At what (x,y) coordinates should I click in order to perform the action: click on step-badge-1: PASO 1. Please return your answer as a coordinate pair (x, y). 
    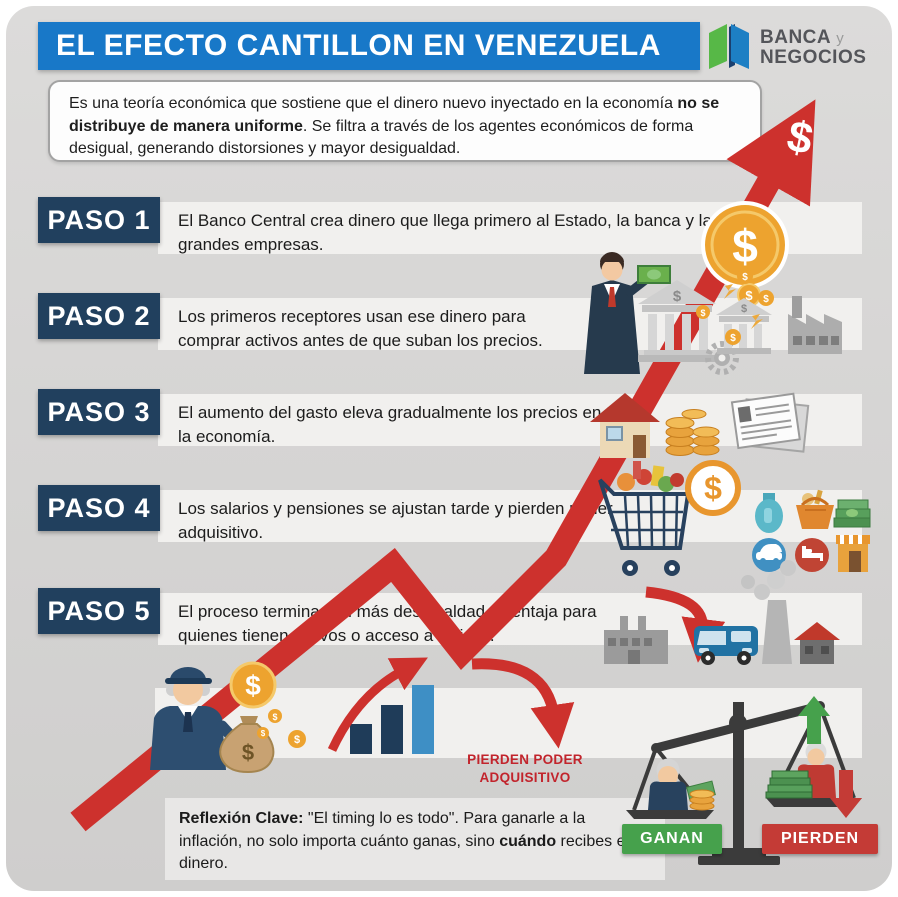
    Looking at the image, I should click on (99, 220).